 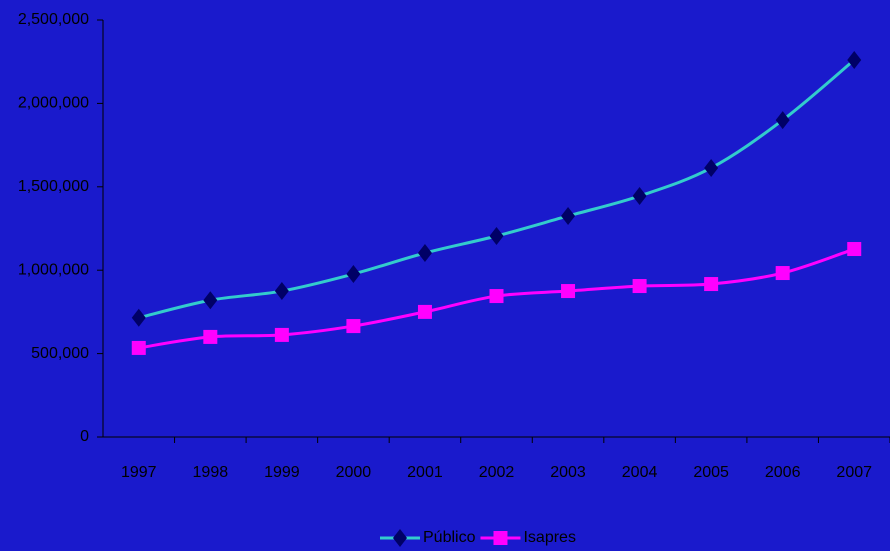 I want to click on x-tick-label: 2007, so click(x=854, y=472).